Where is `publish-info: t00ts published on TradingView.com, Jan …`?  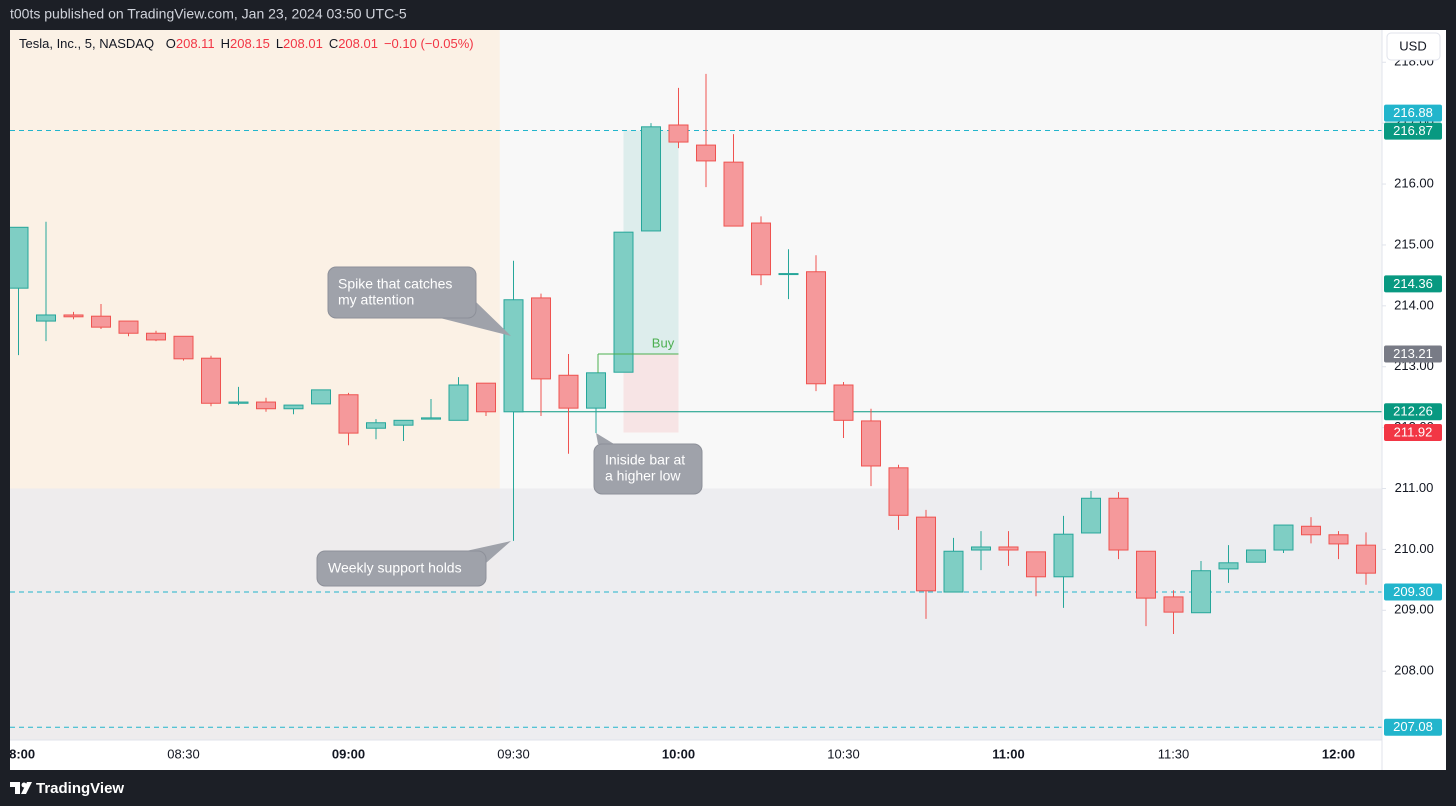 publish-info: t00ts published on TradingView.com, Jan … is located at coordinates (208, 14).